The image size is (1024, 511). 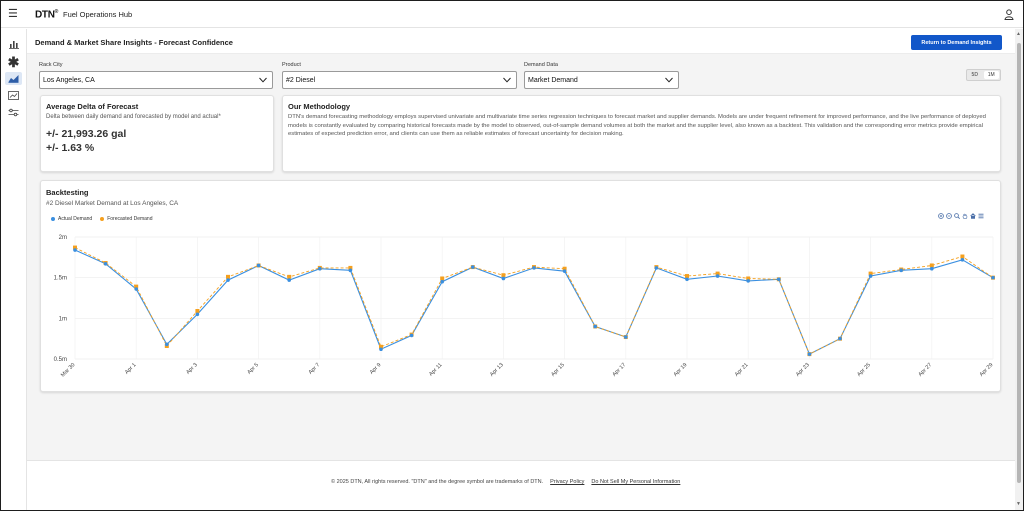 I want to click on return-to-demand-insights-button: Return to Demand Insights, so click(x=956, y=42).